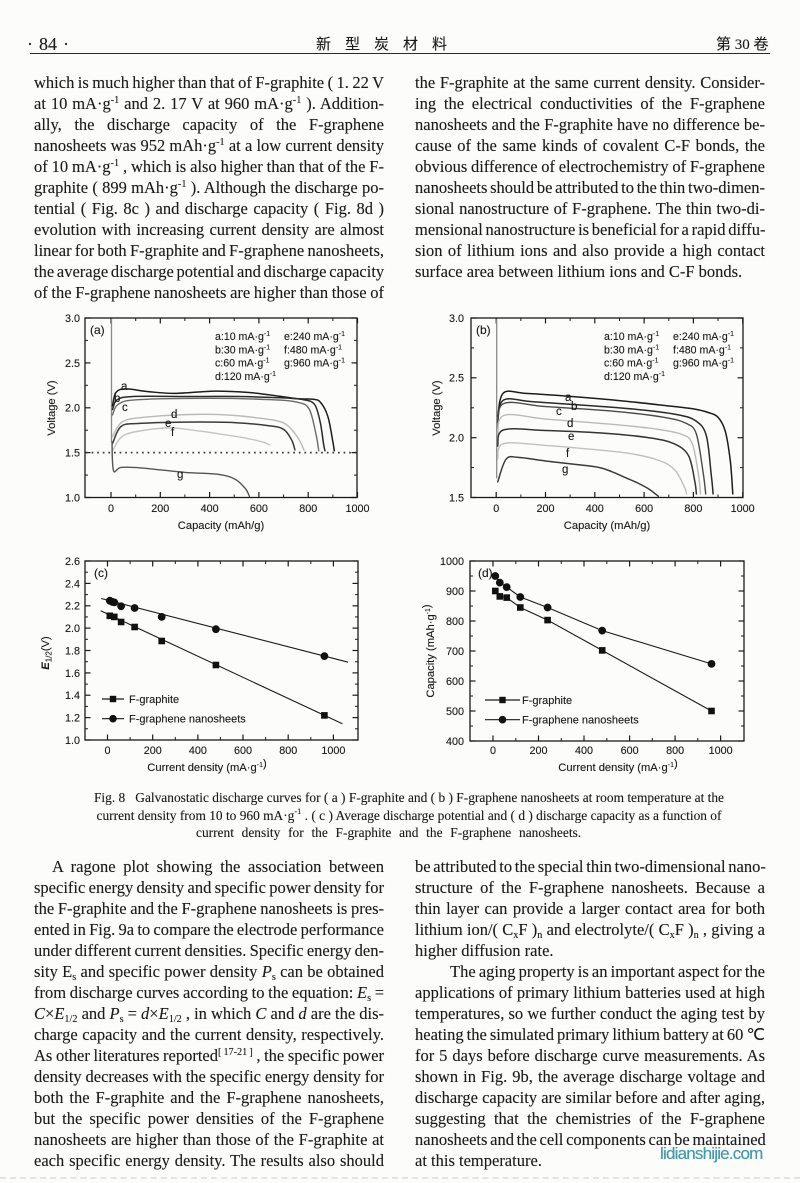 This screenshot has height=1183, width=800. I want to click on svg-text: 2.2, so click(72, 607).